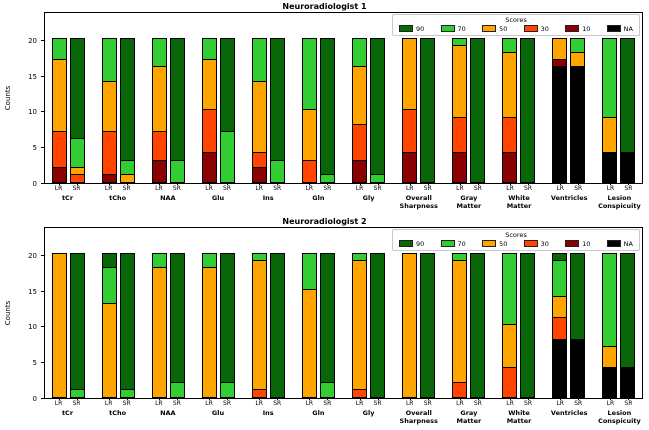 This screenshot has width=649, height=430. What do you see at coordinates (461, 243) in the screenshot?
I see `legend-label: 70` at bounding box center [461, 243].